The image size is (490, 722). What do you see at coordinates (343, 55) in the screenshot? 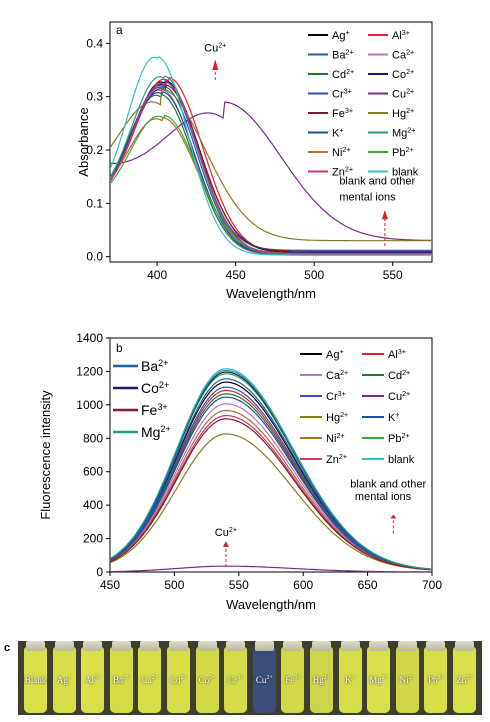
I see `legend-label-a: Ba2+` at bounding box center [343, 55].